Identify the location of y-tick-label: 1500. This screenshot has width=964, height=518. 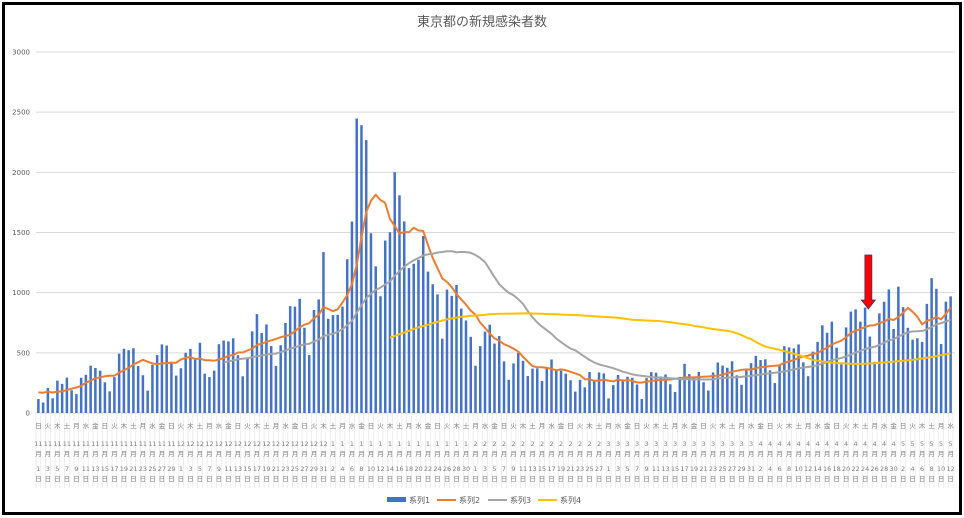
(21, 233).